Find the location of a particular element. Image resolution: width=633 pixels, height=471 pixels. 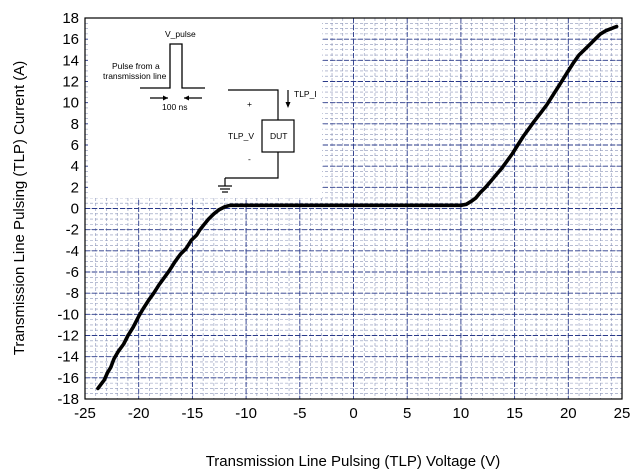

y-tick-label: 12 is located at coordinates (70, 82).